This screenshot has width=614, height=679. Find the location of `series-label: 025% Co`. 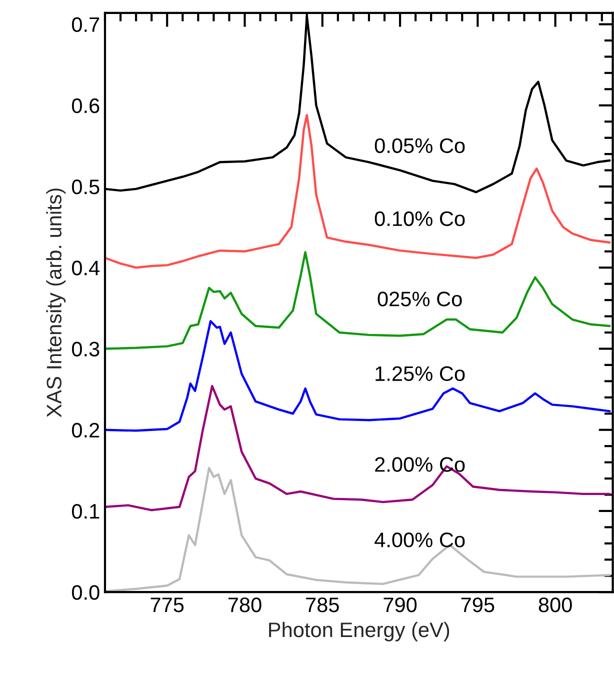

series-label: 025% Co is located at coordinates (420, 299).